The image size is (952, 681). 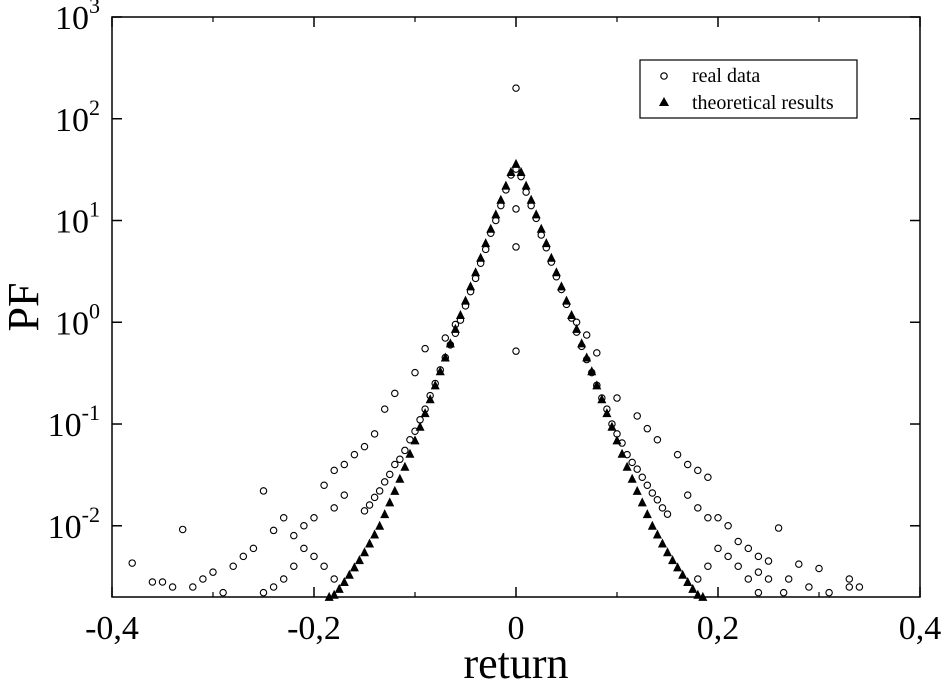 I want to click on y-tick-label: 10⁰, so click(x=77, y=320).